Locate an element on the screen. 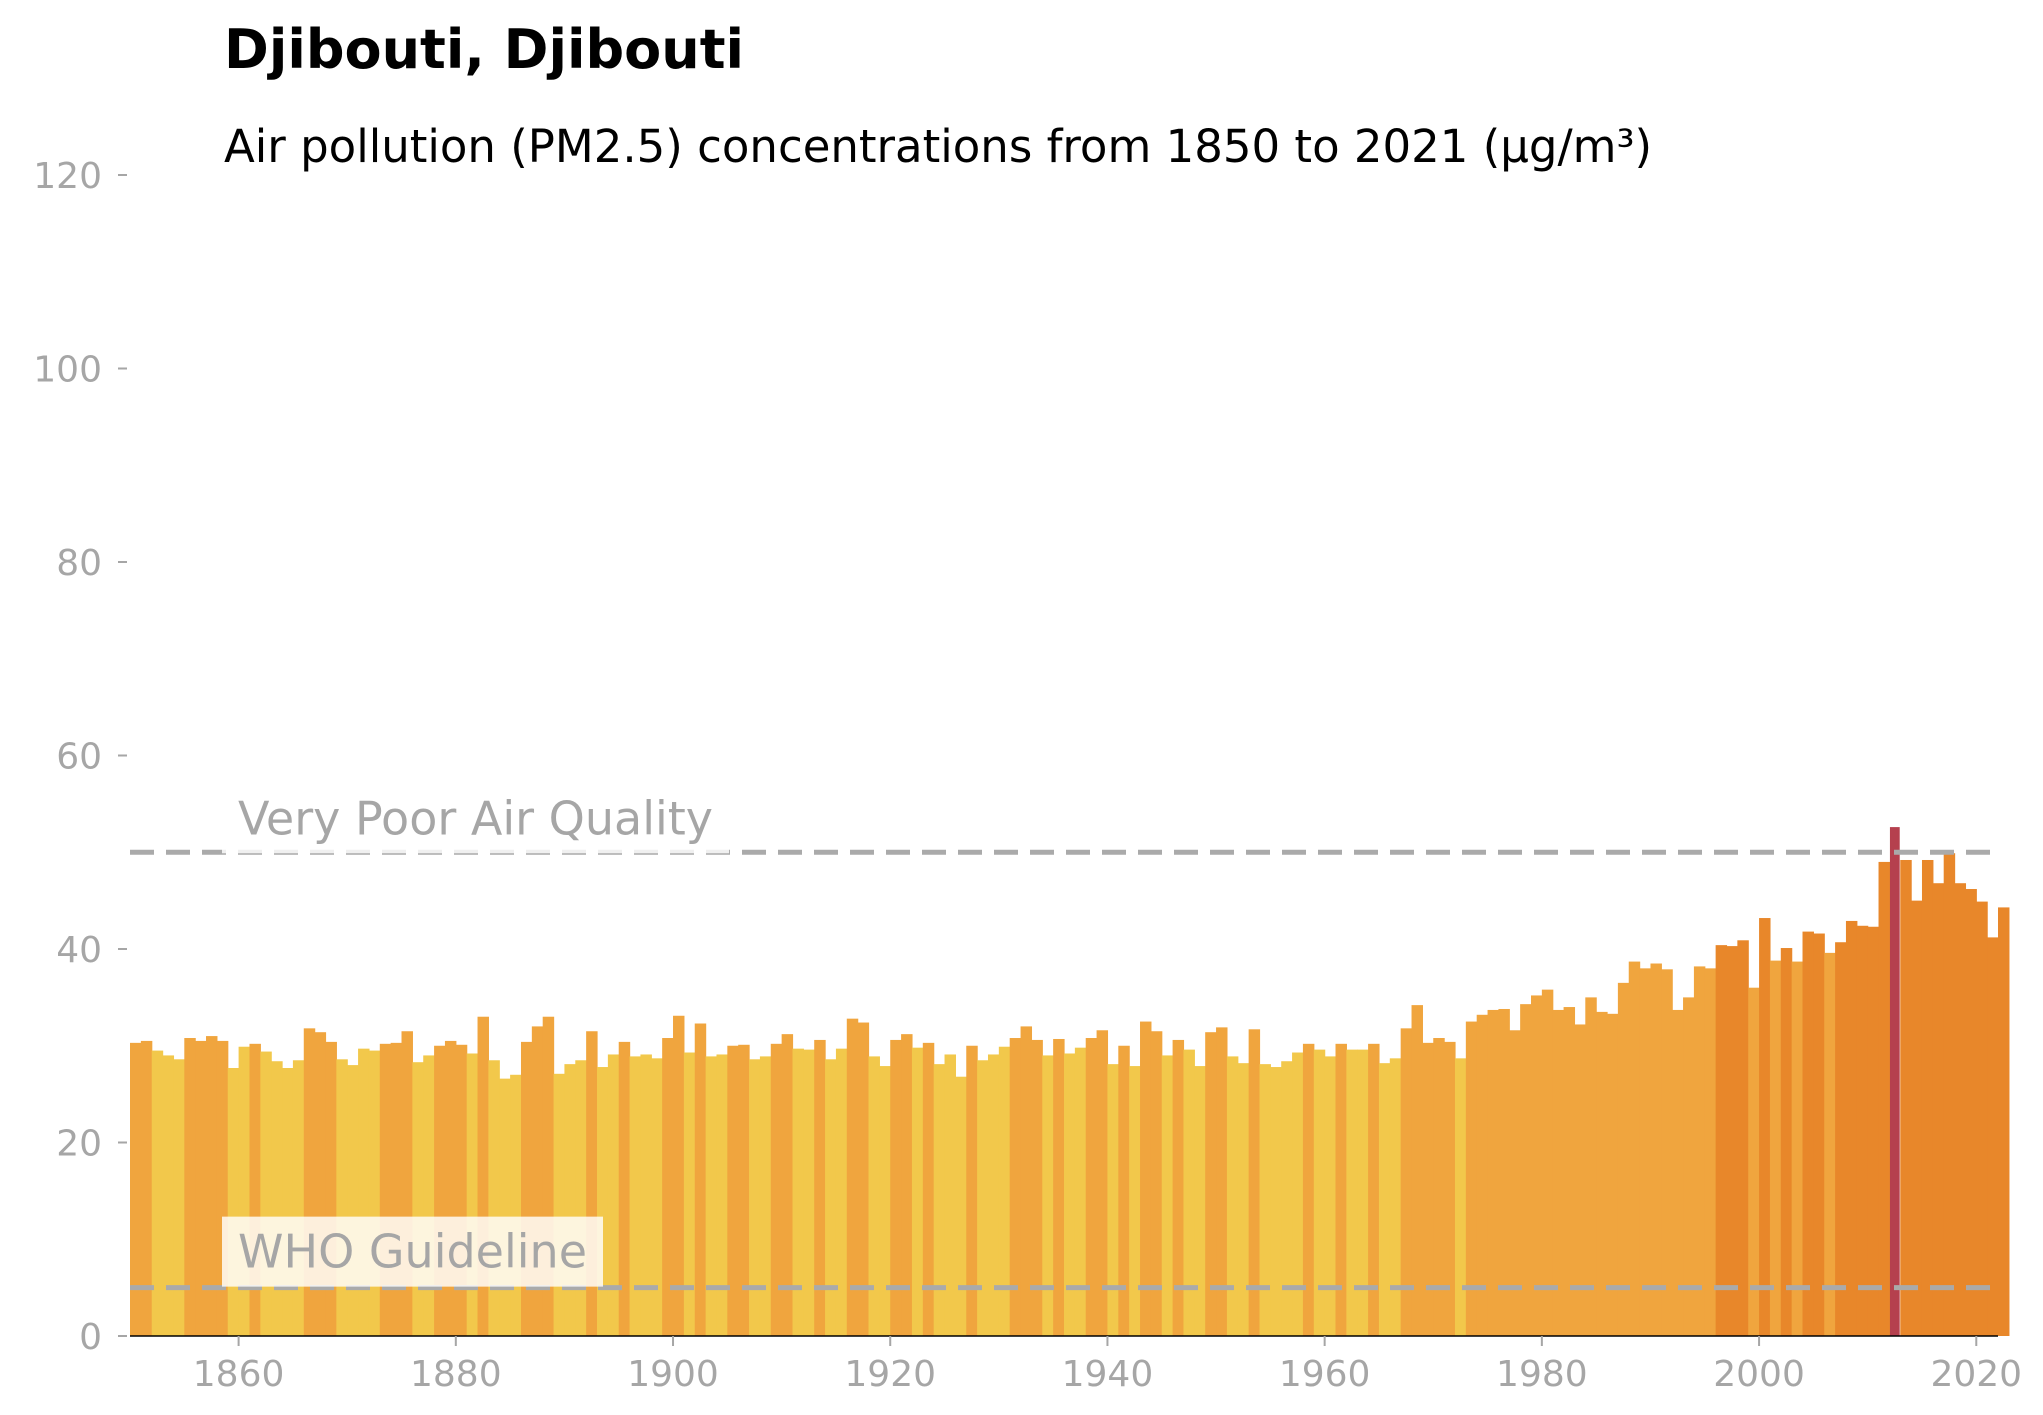  bar-1977 is located at coordinates (1515, 1183).